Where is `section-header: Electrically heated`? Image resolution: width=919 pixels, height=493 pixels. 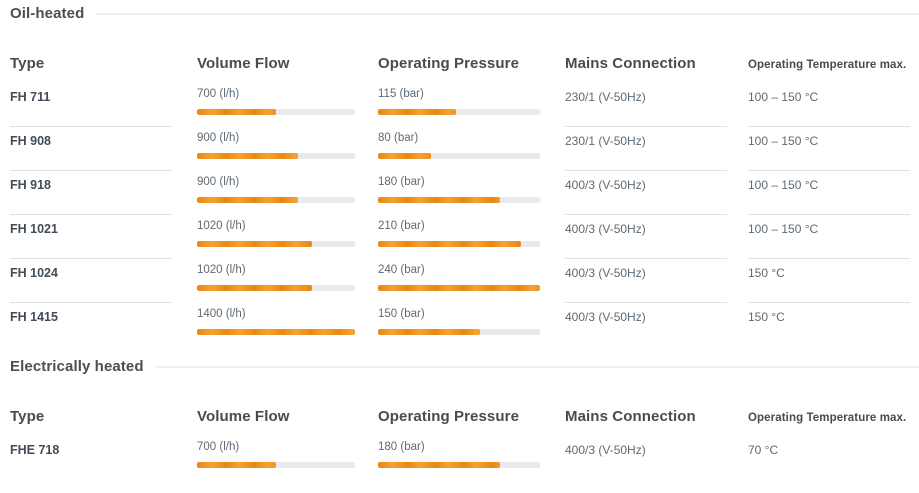
section-header: Electrically heated is located at coordinates (464, 366).